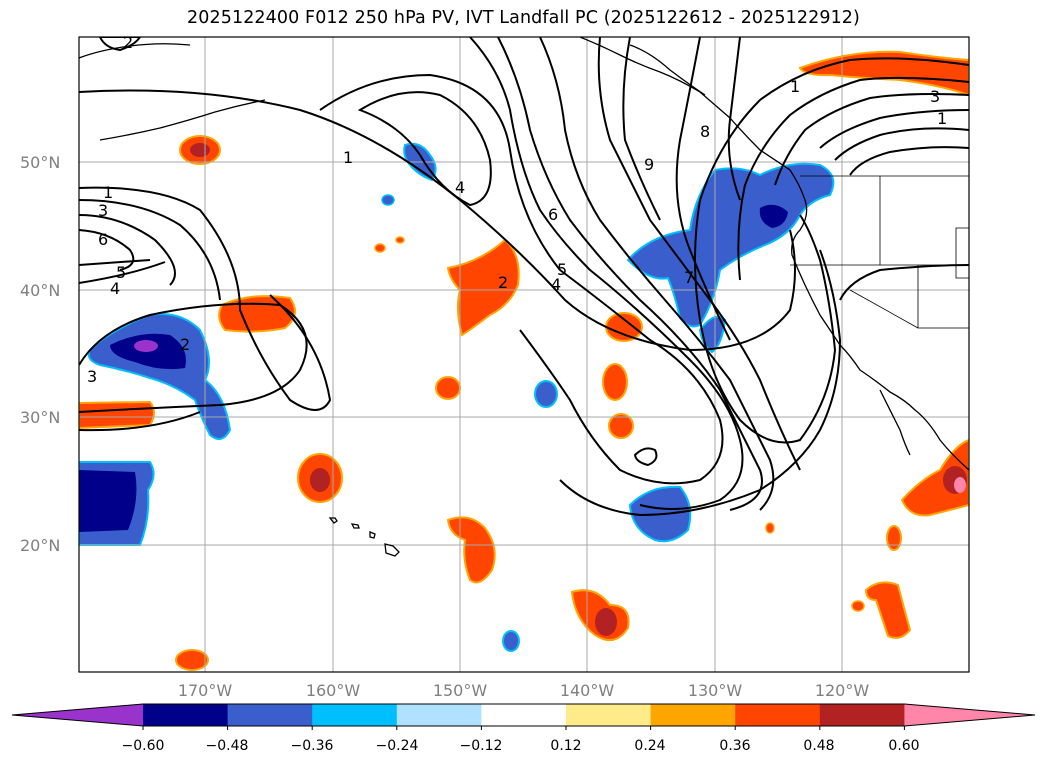 This screenshot has height=765, width=1047. Describe the element at coordinates (333, 690) in the screenshot. I see `lon-label: 160°W` at that location.